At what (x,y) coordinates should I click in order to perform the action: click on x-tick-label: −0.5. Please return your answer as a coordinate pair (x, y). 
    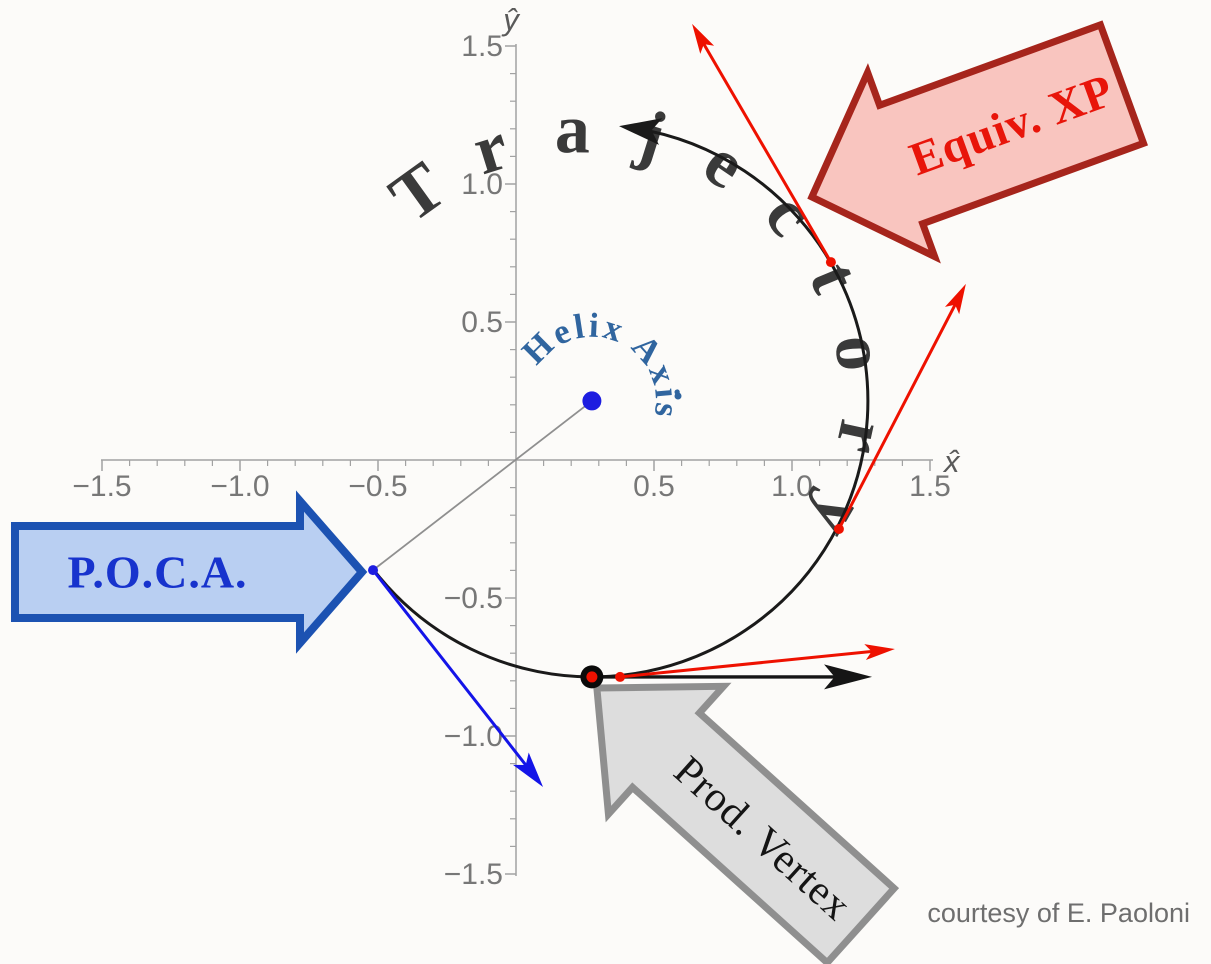
    Looking at the image, I should click on (377, 486).